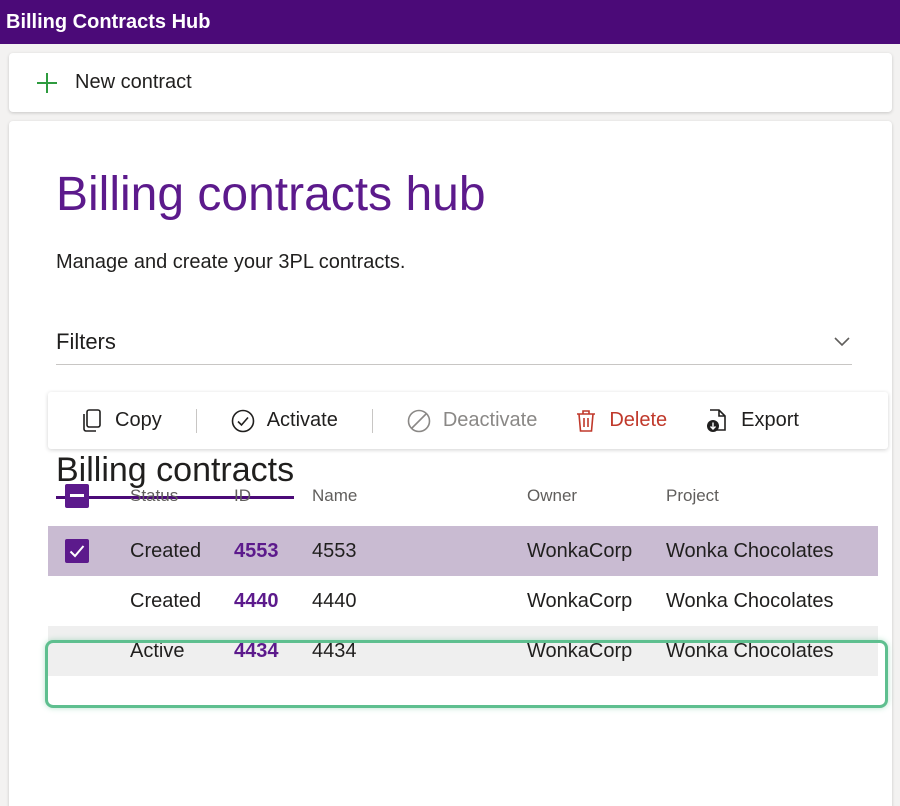 This screenshot has width=900, height=806. I want to click on new-contract-label: New contract, so click(133, 82).